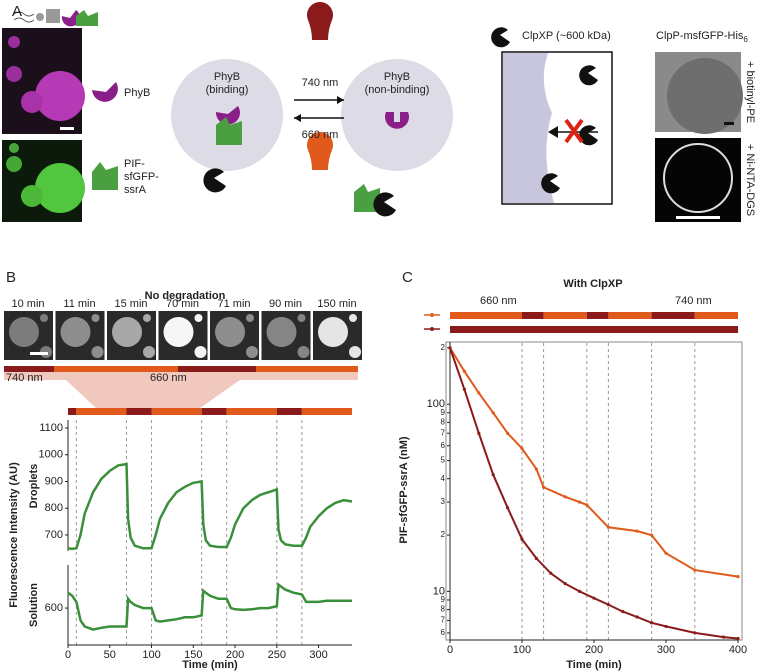 The width and height of the screenshot is (757, 672). I want to click on y-tick-label: 9, so click(443, 412).